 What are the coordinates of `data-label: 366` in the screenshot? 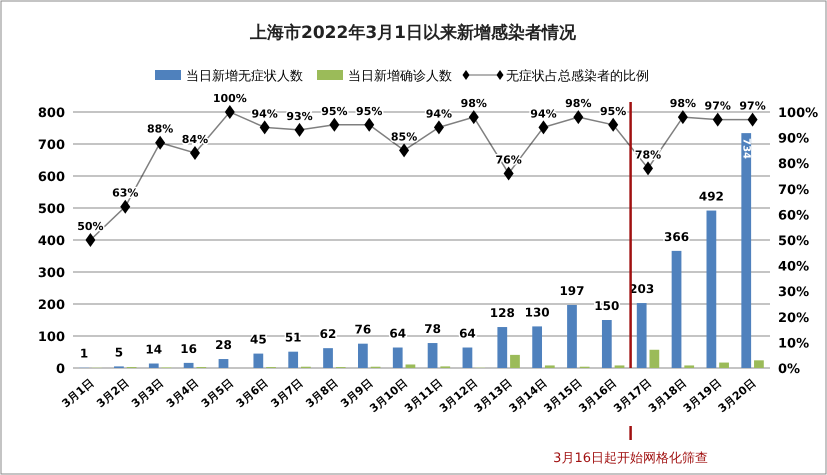 It's located at (677, 237).